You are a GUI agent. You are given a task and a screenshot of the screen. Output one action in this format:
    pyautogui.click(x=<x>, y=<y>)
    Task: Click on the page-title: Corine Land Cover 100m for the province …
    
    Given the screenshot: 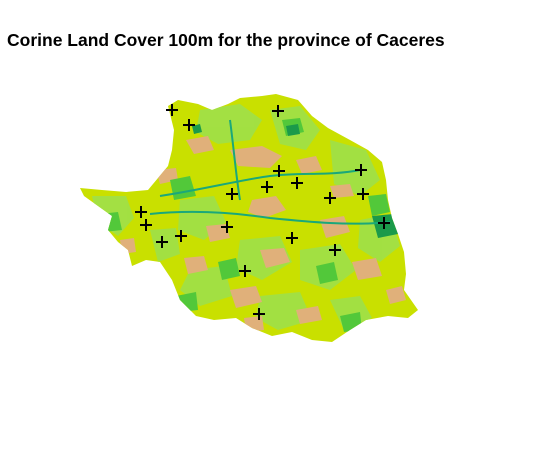 What is the action you would take?
    pyautogui.click(x=226, y=40)
    